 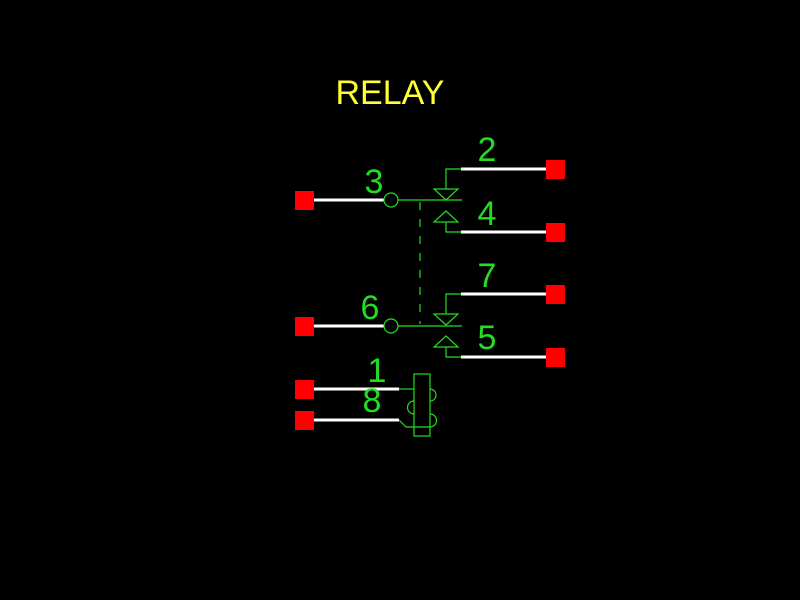 I want to click on contact-arrow-down-b, so click(x=446, y=319).